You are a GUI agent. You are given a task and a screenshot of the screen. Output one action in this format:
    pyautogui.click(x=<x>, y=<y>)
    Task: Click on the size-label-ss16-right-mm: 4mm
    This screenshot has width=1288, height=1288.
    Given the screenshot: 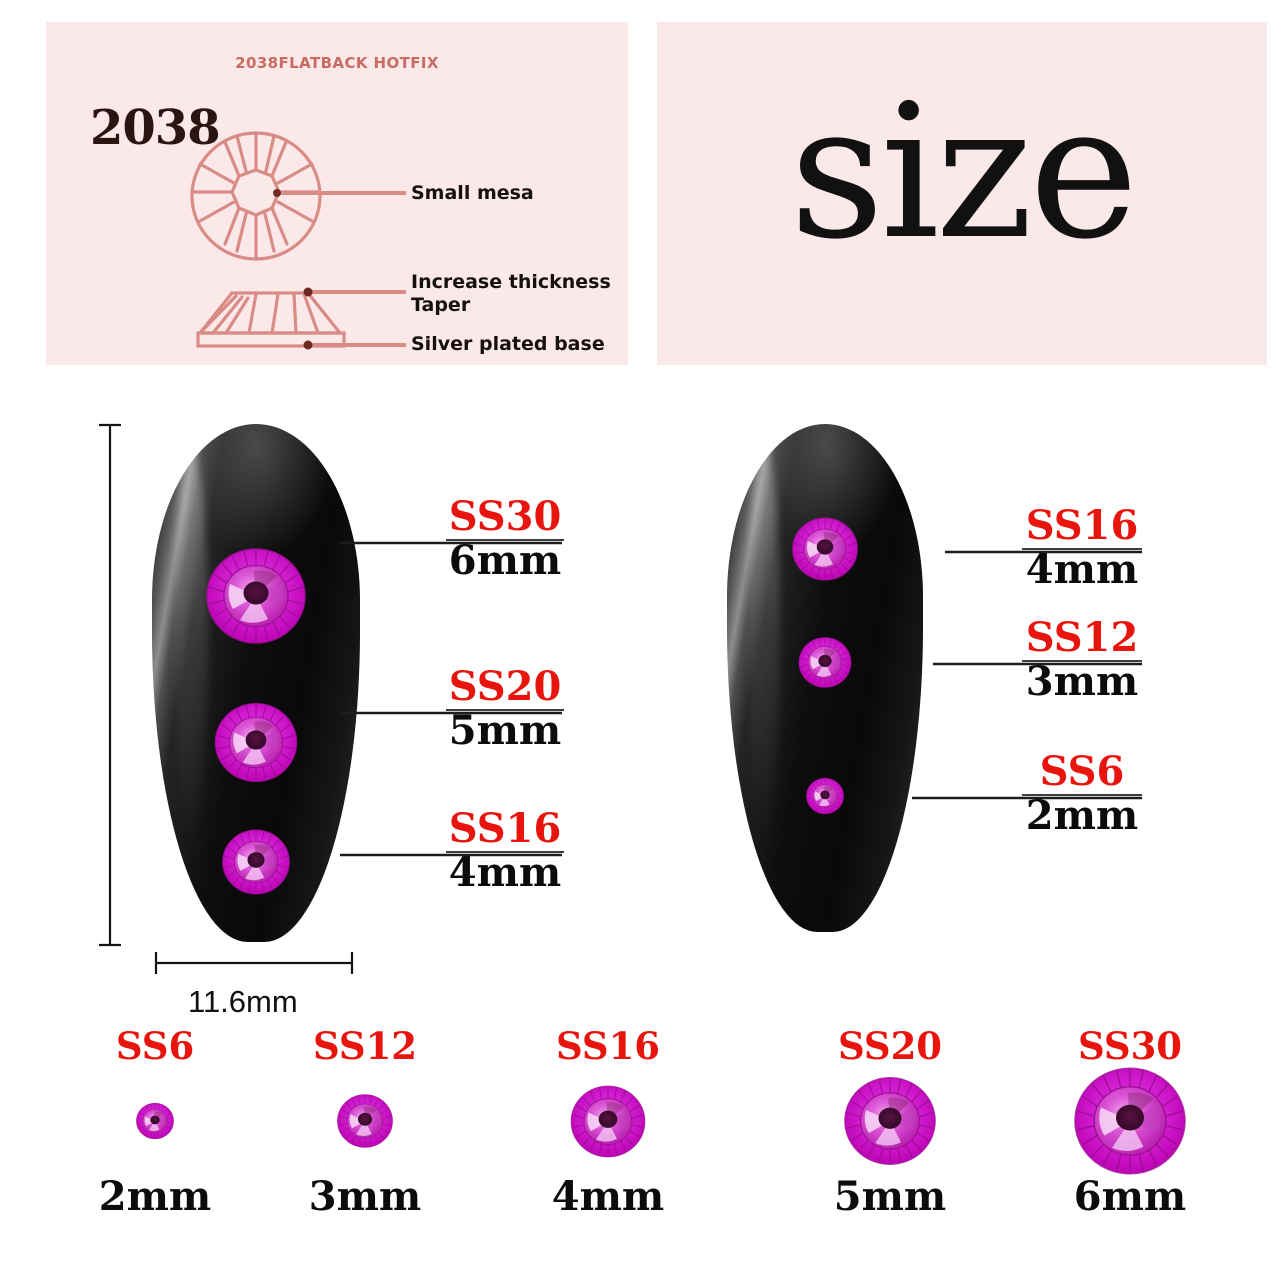 What is the action you would take?
    pyautogui.click(x=1082, y=570)
    